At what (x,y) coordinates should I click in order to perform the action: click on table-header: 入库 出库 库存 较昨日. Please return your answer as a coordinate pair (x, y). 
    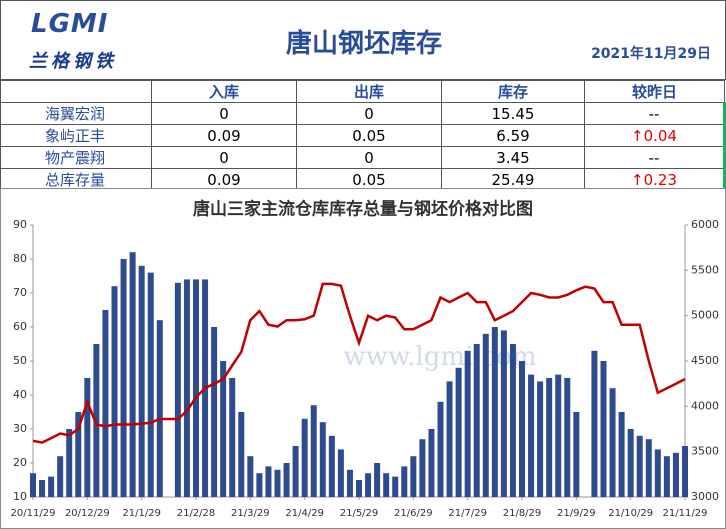
    Looking at the image, I should click on (362, 91).